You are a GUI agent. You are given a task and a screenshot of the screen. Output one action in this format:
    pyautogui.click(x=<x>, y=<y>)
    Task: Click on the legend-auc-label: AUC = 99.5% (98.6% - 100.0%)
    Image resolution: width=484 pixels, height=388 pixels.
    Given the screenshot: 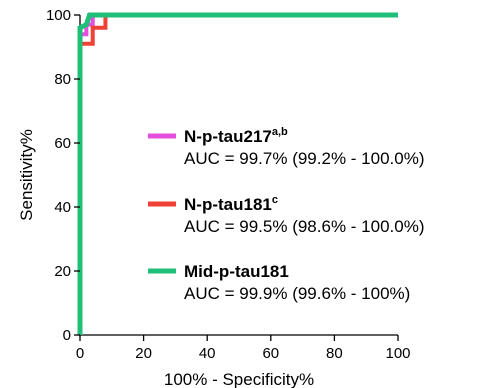 What is the action you would take?
    pyautogui.click(x=304, y=226)
    